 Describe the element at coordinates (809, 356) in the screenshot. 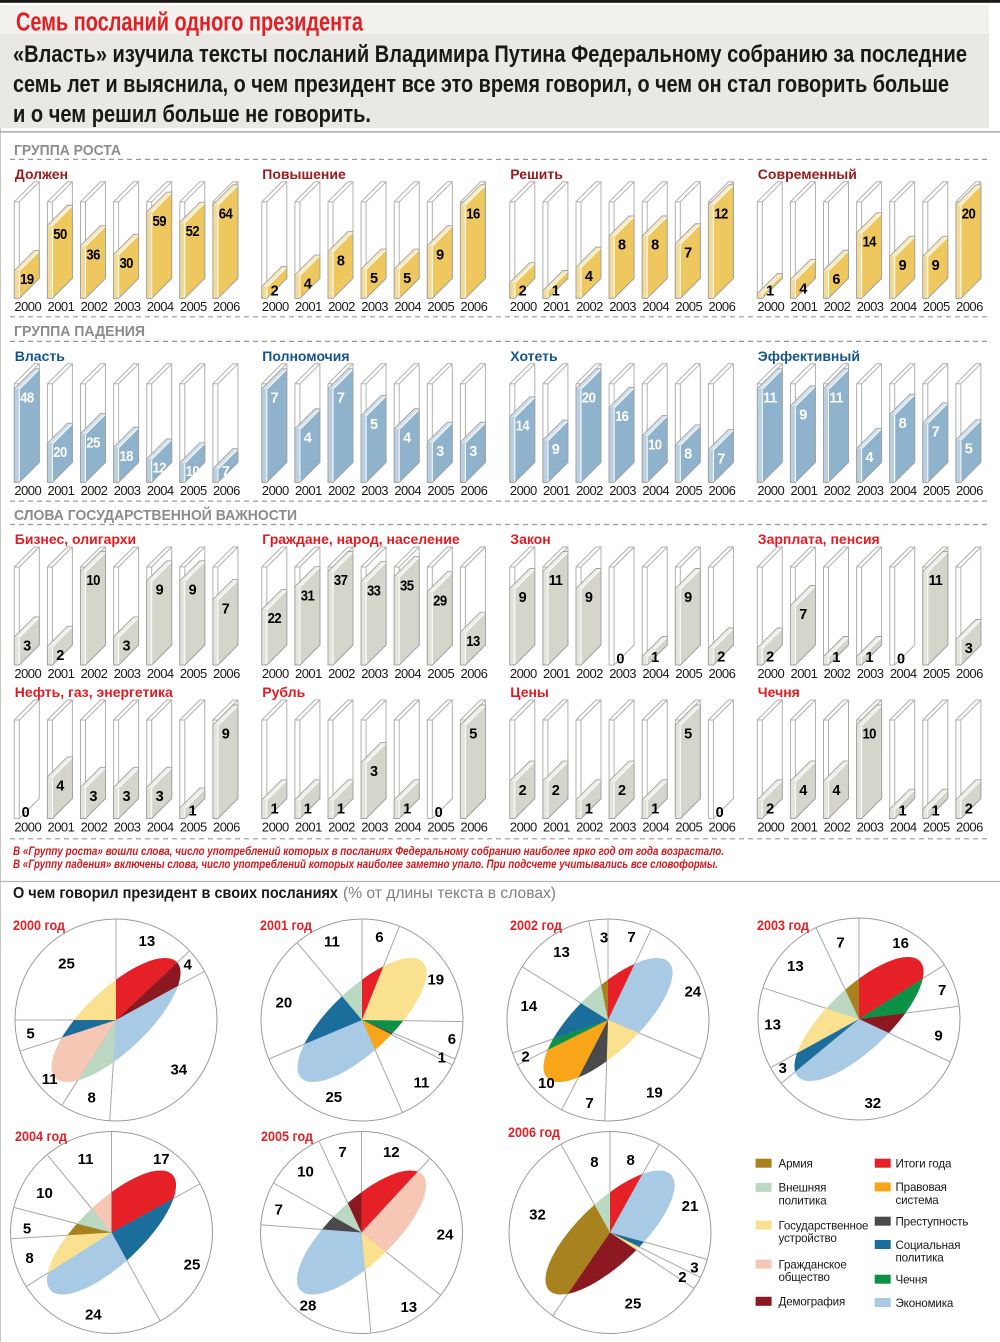

I see `svg-text: Эффективный` at that location.